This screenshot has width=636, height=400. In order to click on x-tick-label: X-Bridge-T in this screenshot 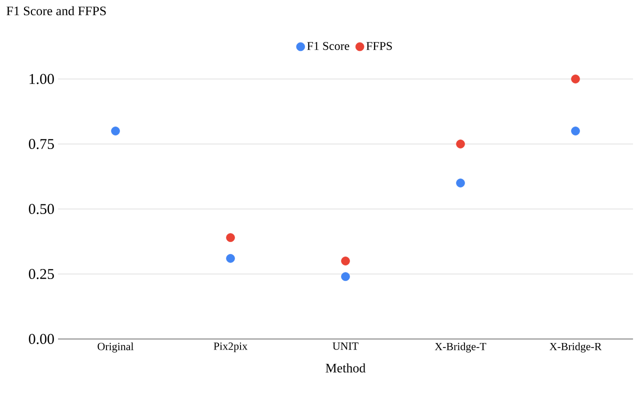, I will do `click(460, 347)`.